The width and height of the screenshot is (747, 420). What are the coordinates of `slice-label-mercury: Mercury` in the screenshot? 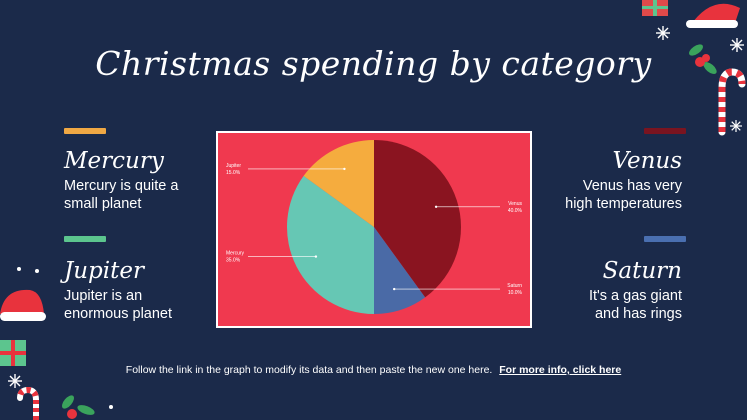 It's located at (235, 254).